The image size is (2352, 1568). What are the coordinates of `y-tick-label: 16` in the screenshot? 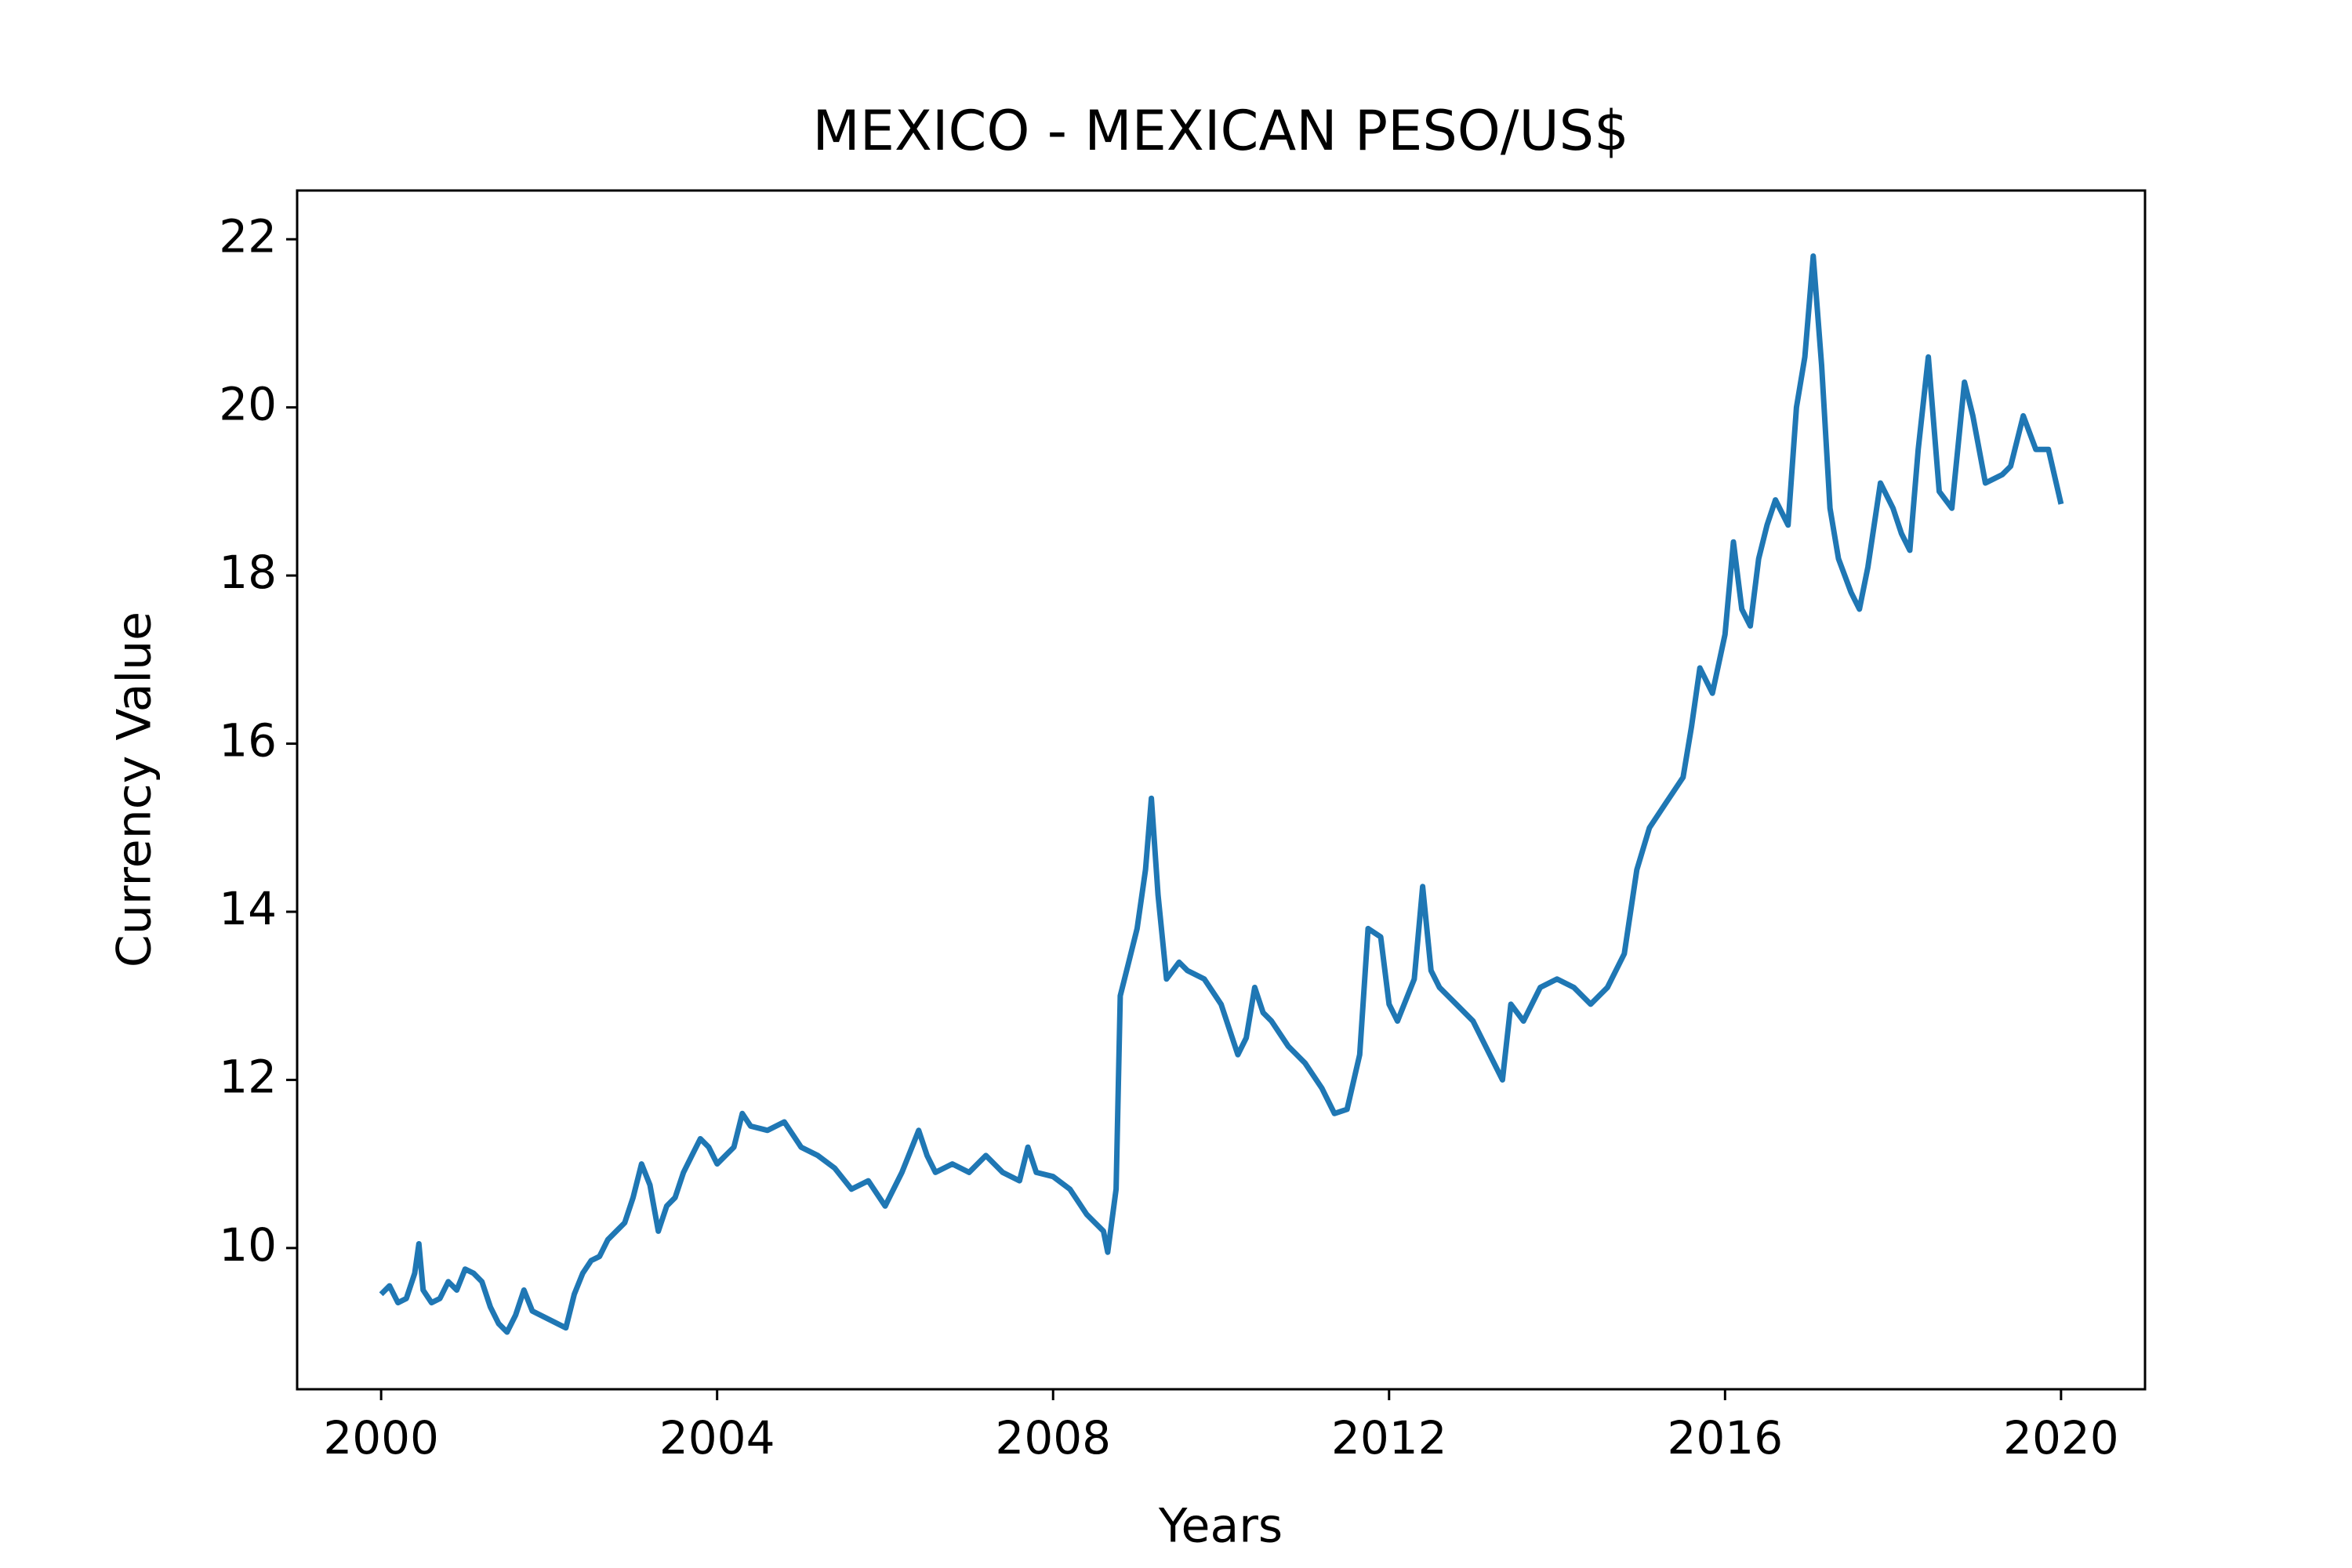 It's located at (248, 741).